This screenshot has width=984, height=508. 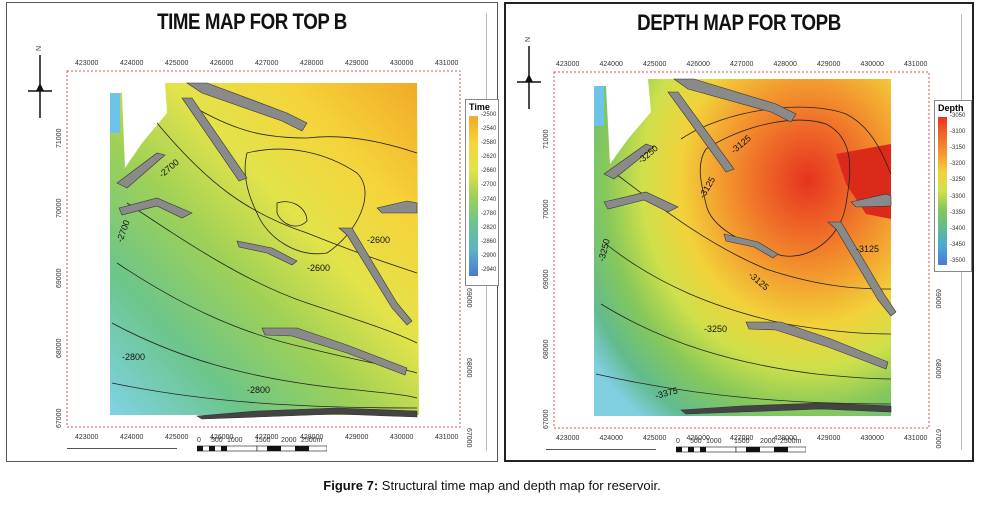 I want to click on legend-tick-label: -3300, so click(x=958, y=196).